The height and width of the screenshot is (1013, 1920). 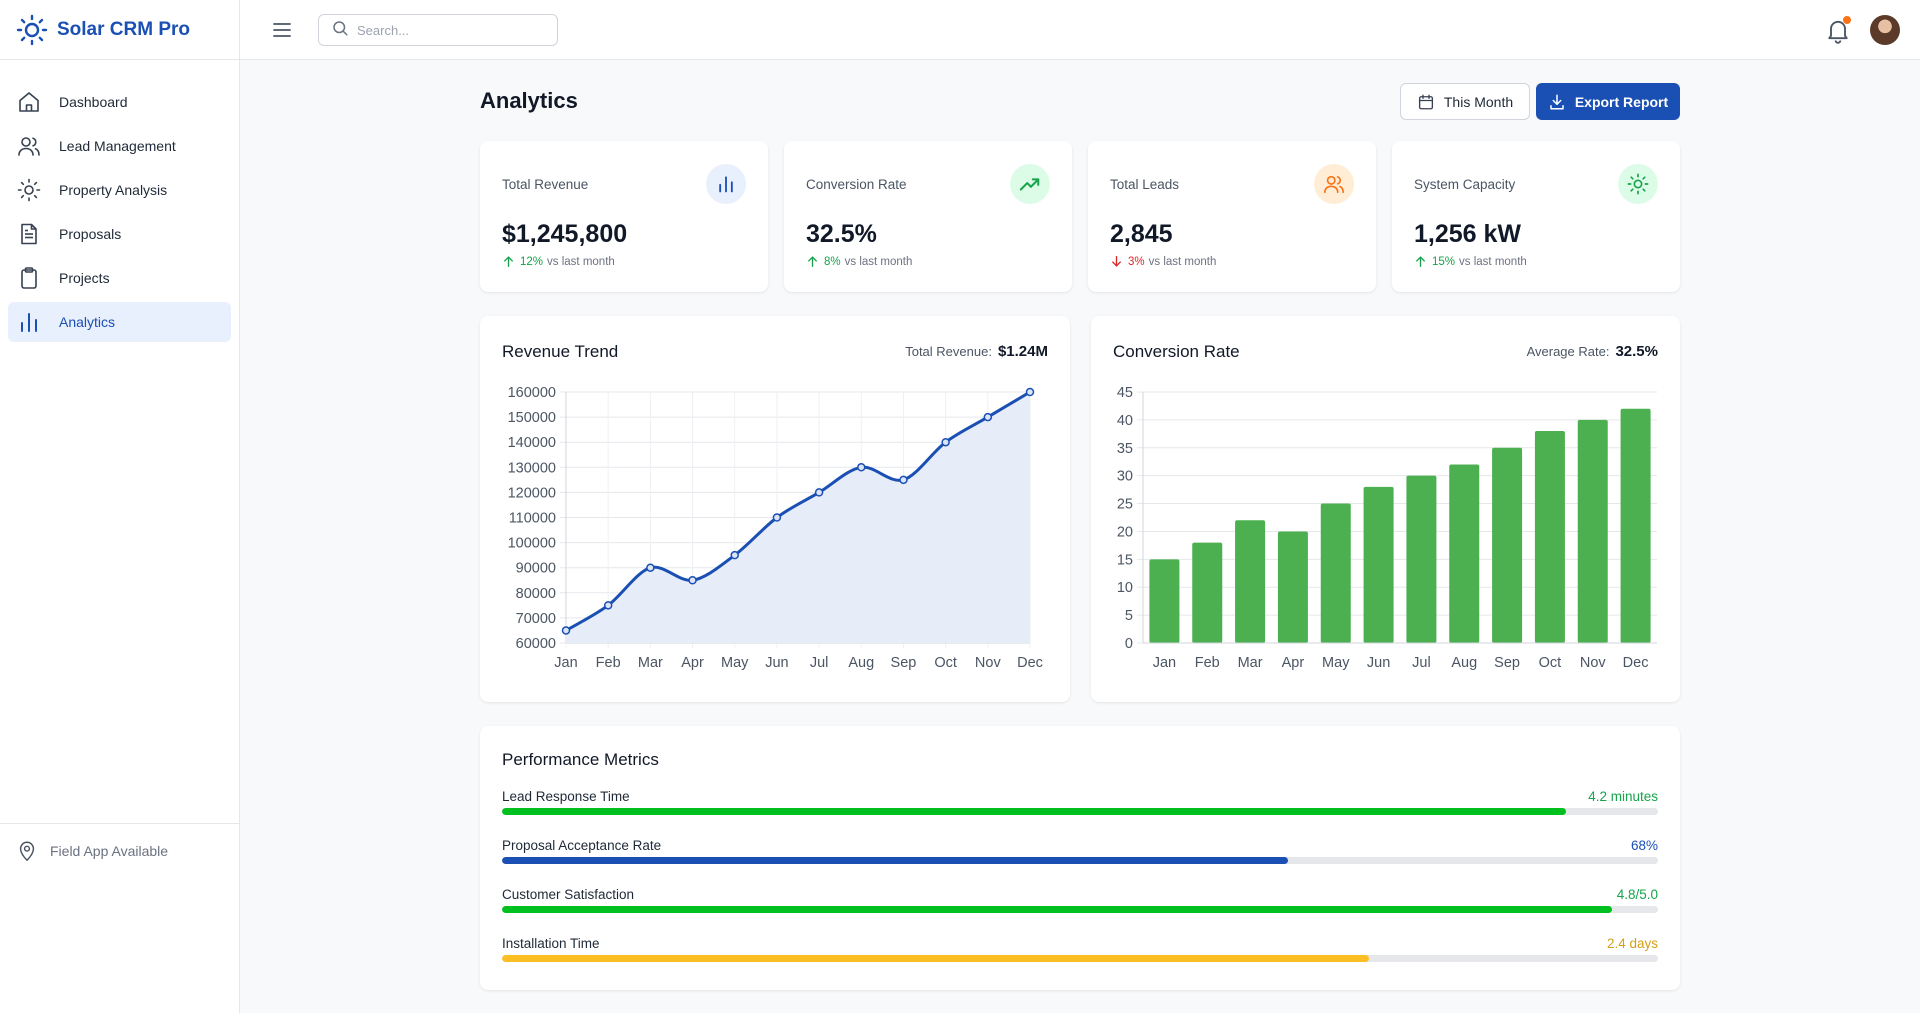 What do you see at coordinates (536, 644) in the screenshot?
I see `y-tick-label: 60000` at bounding box center [536, 644].